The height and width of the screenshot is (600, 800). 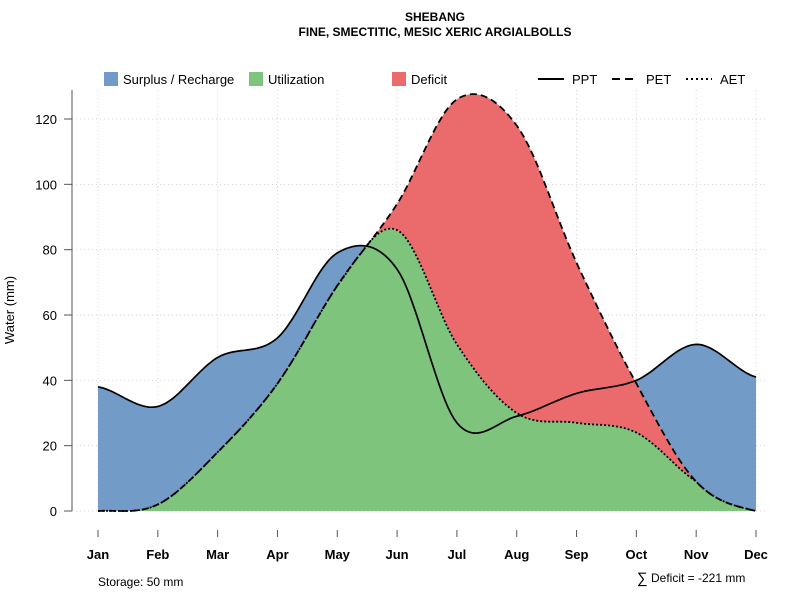 I want to click on x-tick-label: Feb, so click(x=157, y=554).